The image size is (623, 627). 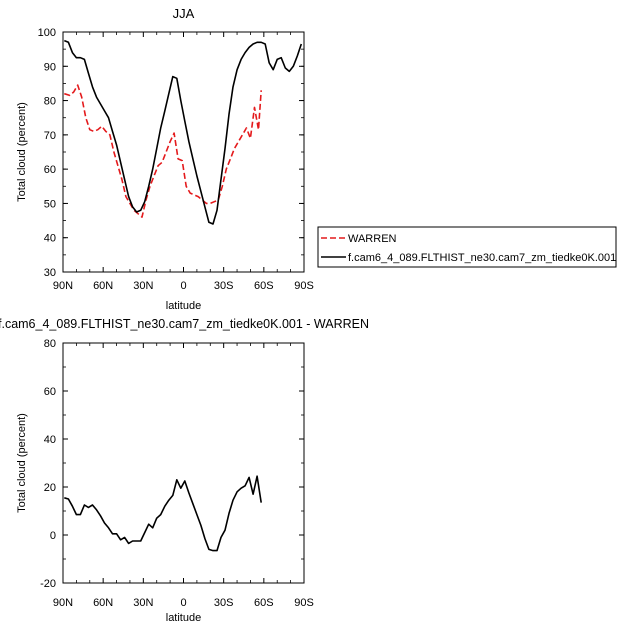 What do you see at coordinates (50, 67) in the screenshot?
I see `y-tick-label: 90` at bounding box center [50, 67].